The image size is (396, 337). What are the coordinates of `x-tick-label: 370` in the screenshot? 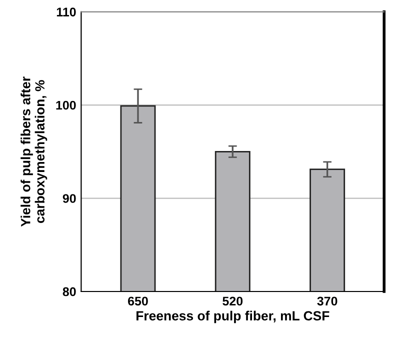 It's located at (327, 301).